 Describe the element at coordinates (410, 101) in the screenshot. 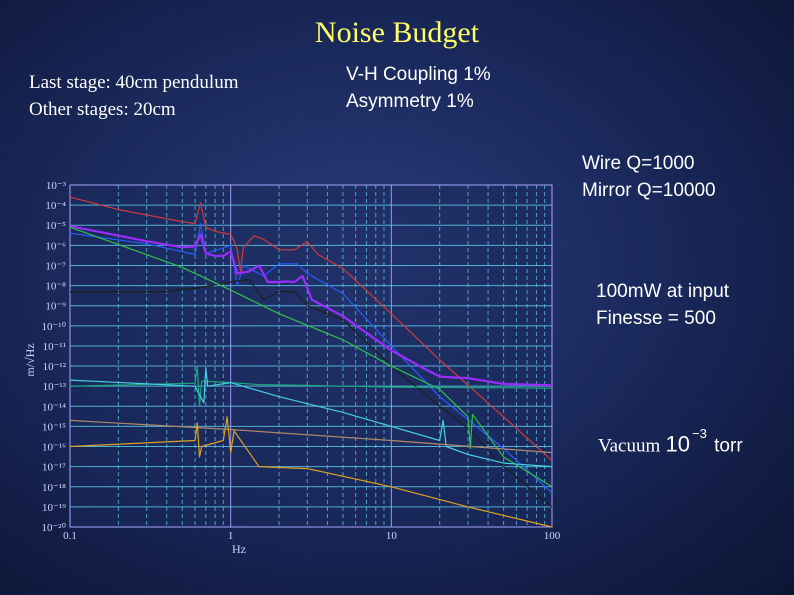

I see `coupling-note-line-2: Asymmetry 1%` at that location.